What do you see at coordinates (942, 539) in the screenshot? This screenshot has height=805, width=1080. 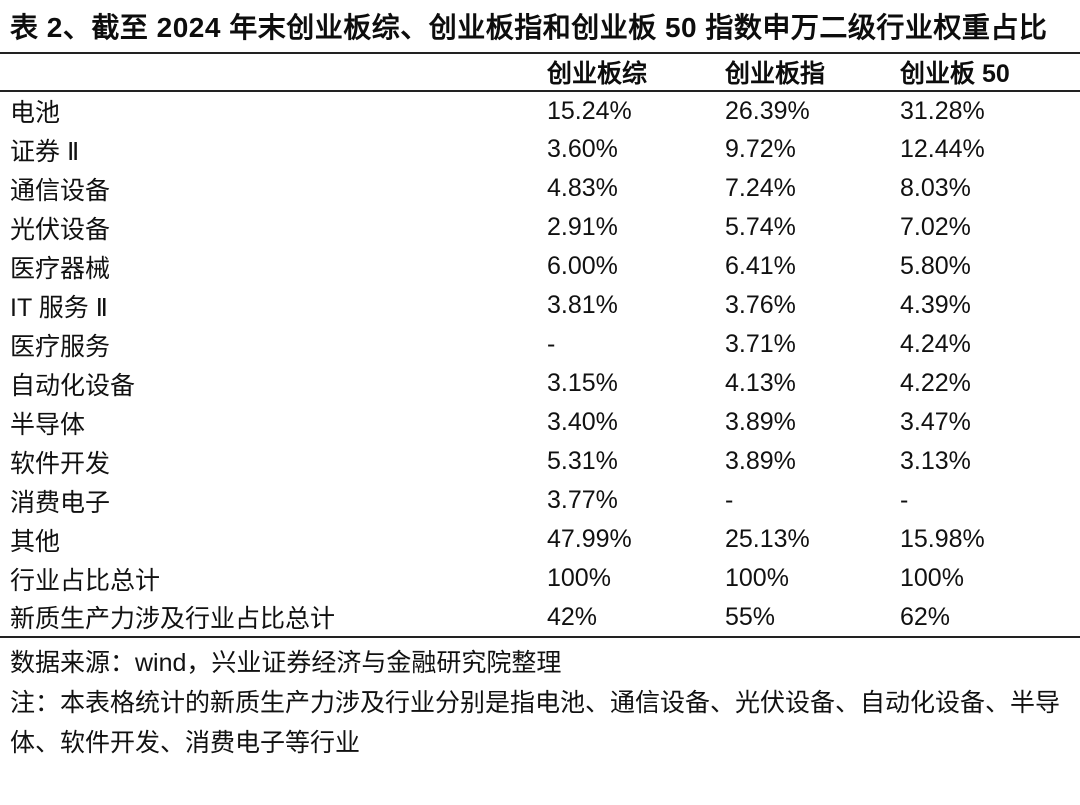 I see `cell-value: 15.98%` at bounding box center [942, 539].